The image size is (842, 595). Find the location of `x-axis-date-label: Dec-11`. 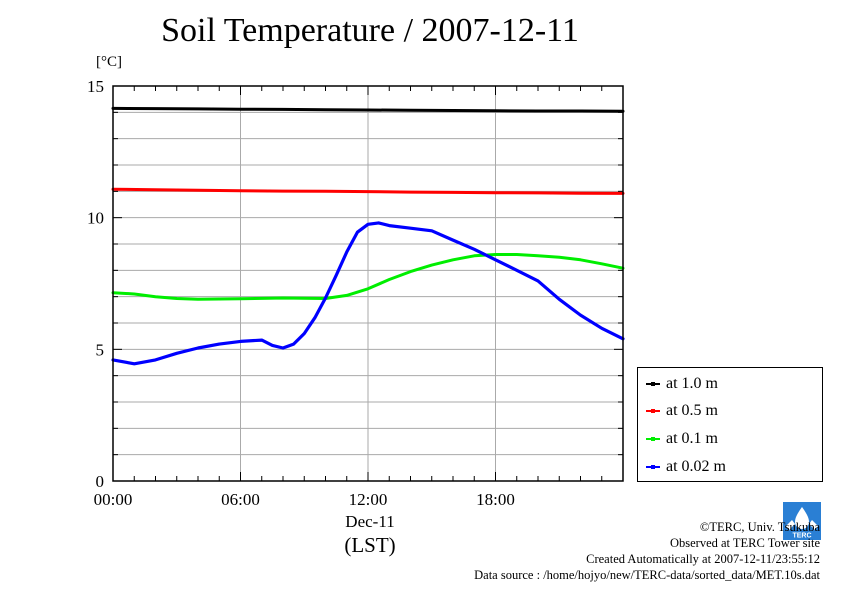

x-axis-date-label: Dec-11 is located at coordinates (370, 521).